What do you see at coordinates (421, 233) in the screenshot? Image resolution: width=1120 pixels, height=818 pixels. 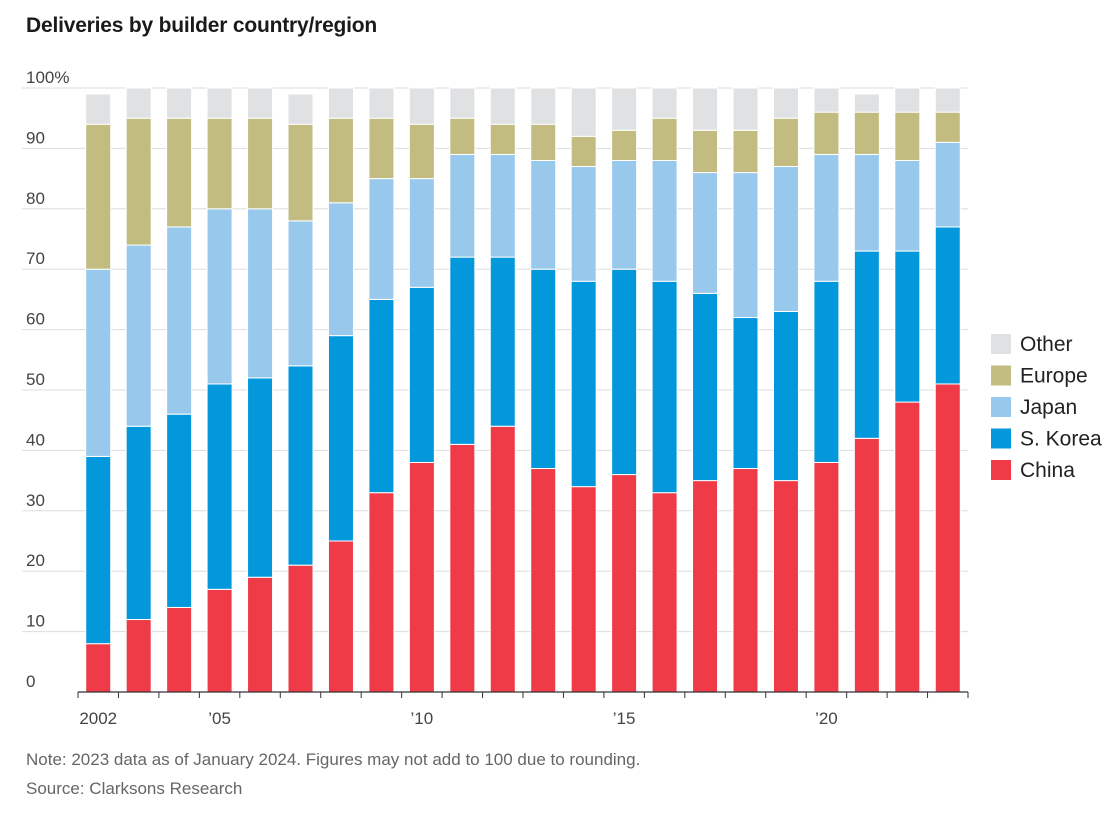 I see `bar-segment-japan-2010` at bounding box center [421, 233].